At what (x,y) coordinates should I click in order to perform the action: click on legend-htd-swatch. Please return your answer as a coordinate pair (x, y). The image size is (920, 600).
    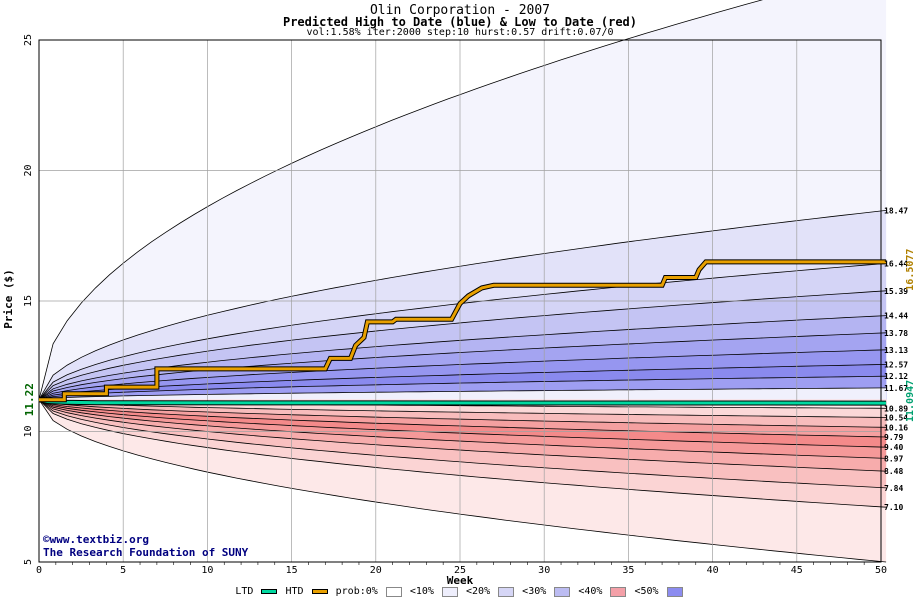
    Looking at the image, I should click on (319, 591).